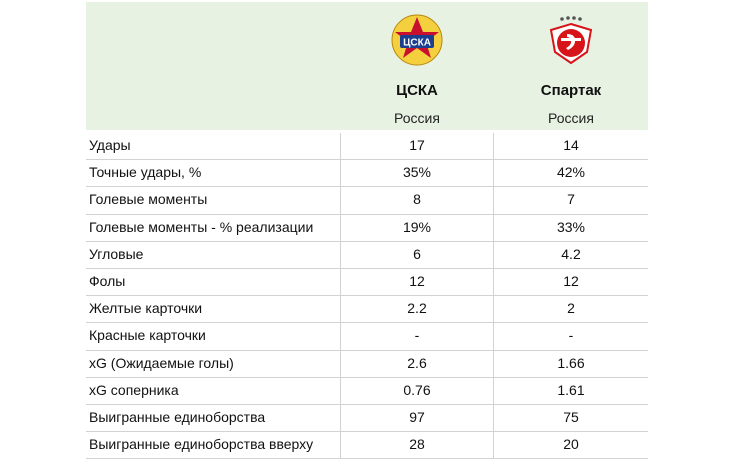 The height and width of the screenshot is (459, 730). I want to click on spartak-value: 20, so click(571, 444).